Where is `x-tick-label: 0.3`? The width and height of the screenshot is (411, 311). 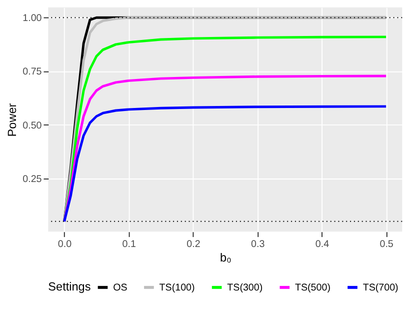 x-tick-label: 0.3 is located at coordinates (258, 244).